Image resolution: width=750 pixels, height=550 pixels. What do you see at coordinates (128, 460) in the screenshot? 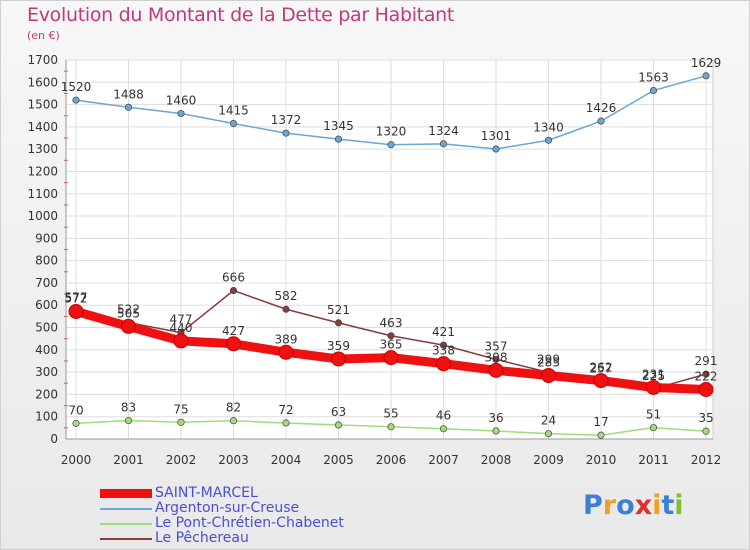
I see `x-tick-label: 2001` at bounding box center [128, 460].